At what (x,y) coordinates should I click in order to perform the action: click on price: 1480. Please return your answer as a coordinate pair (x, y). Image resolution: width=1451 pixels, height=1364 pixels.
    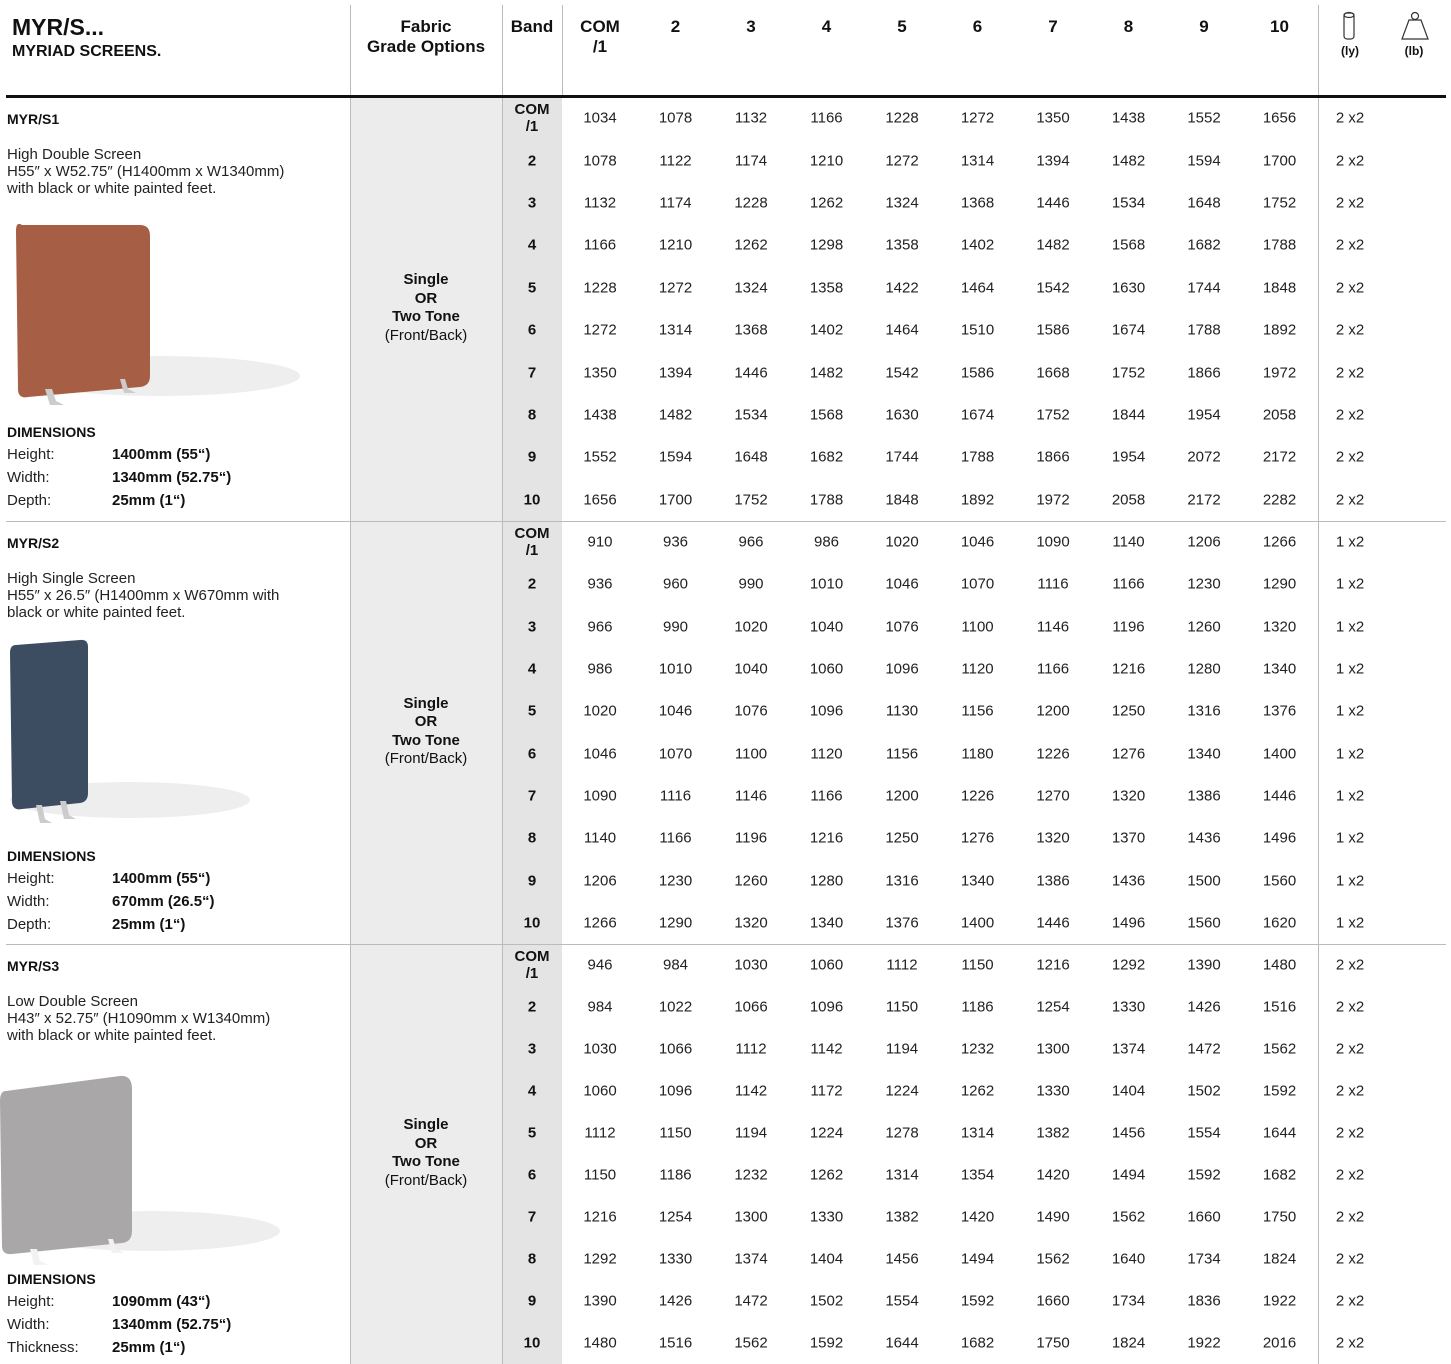
    Looking at the image, I should click on (600, 1343).